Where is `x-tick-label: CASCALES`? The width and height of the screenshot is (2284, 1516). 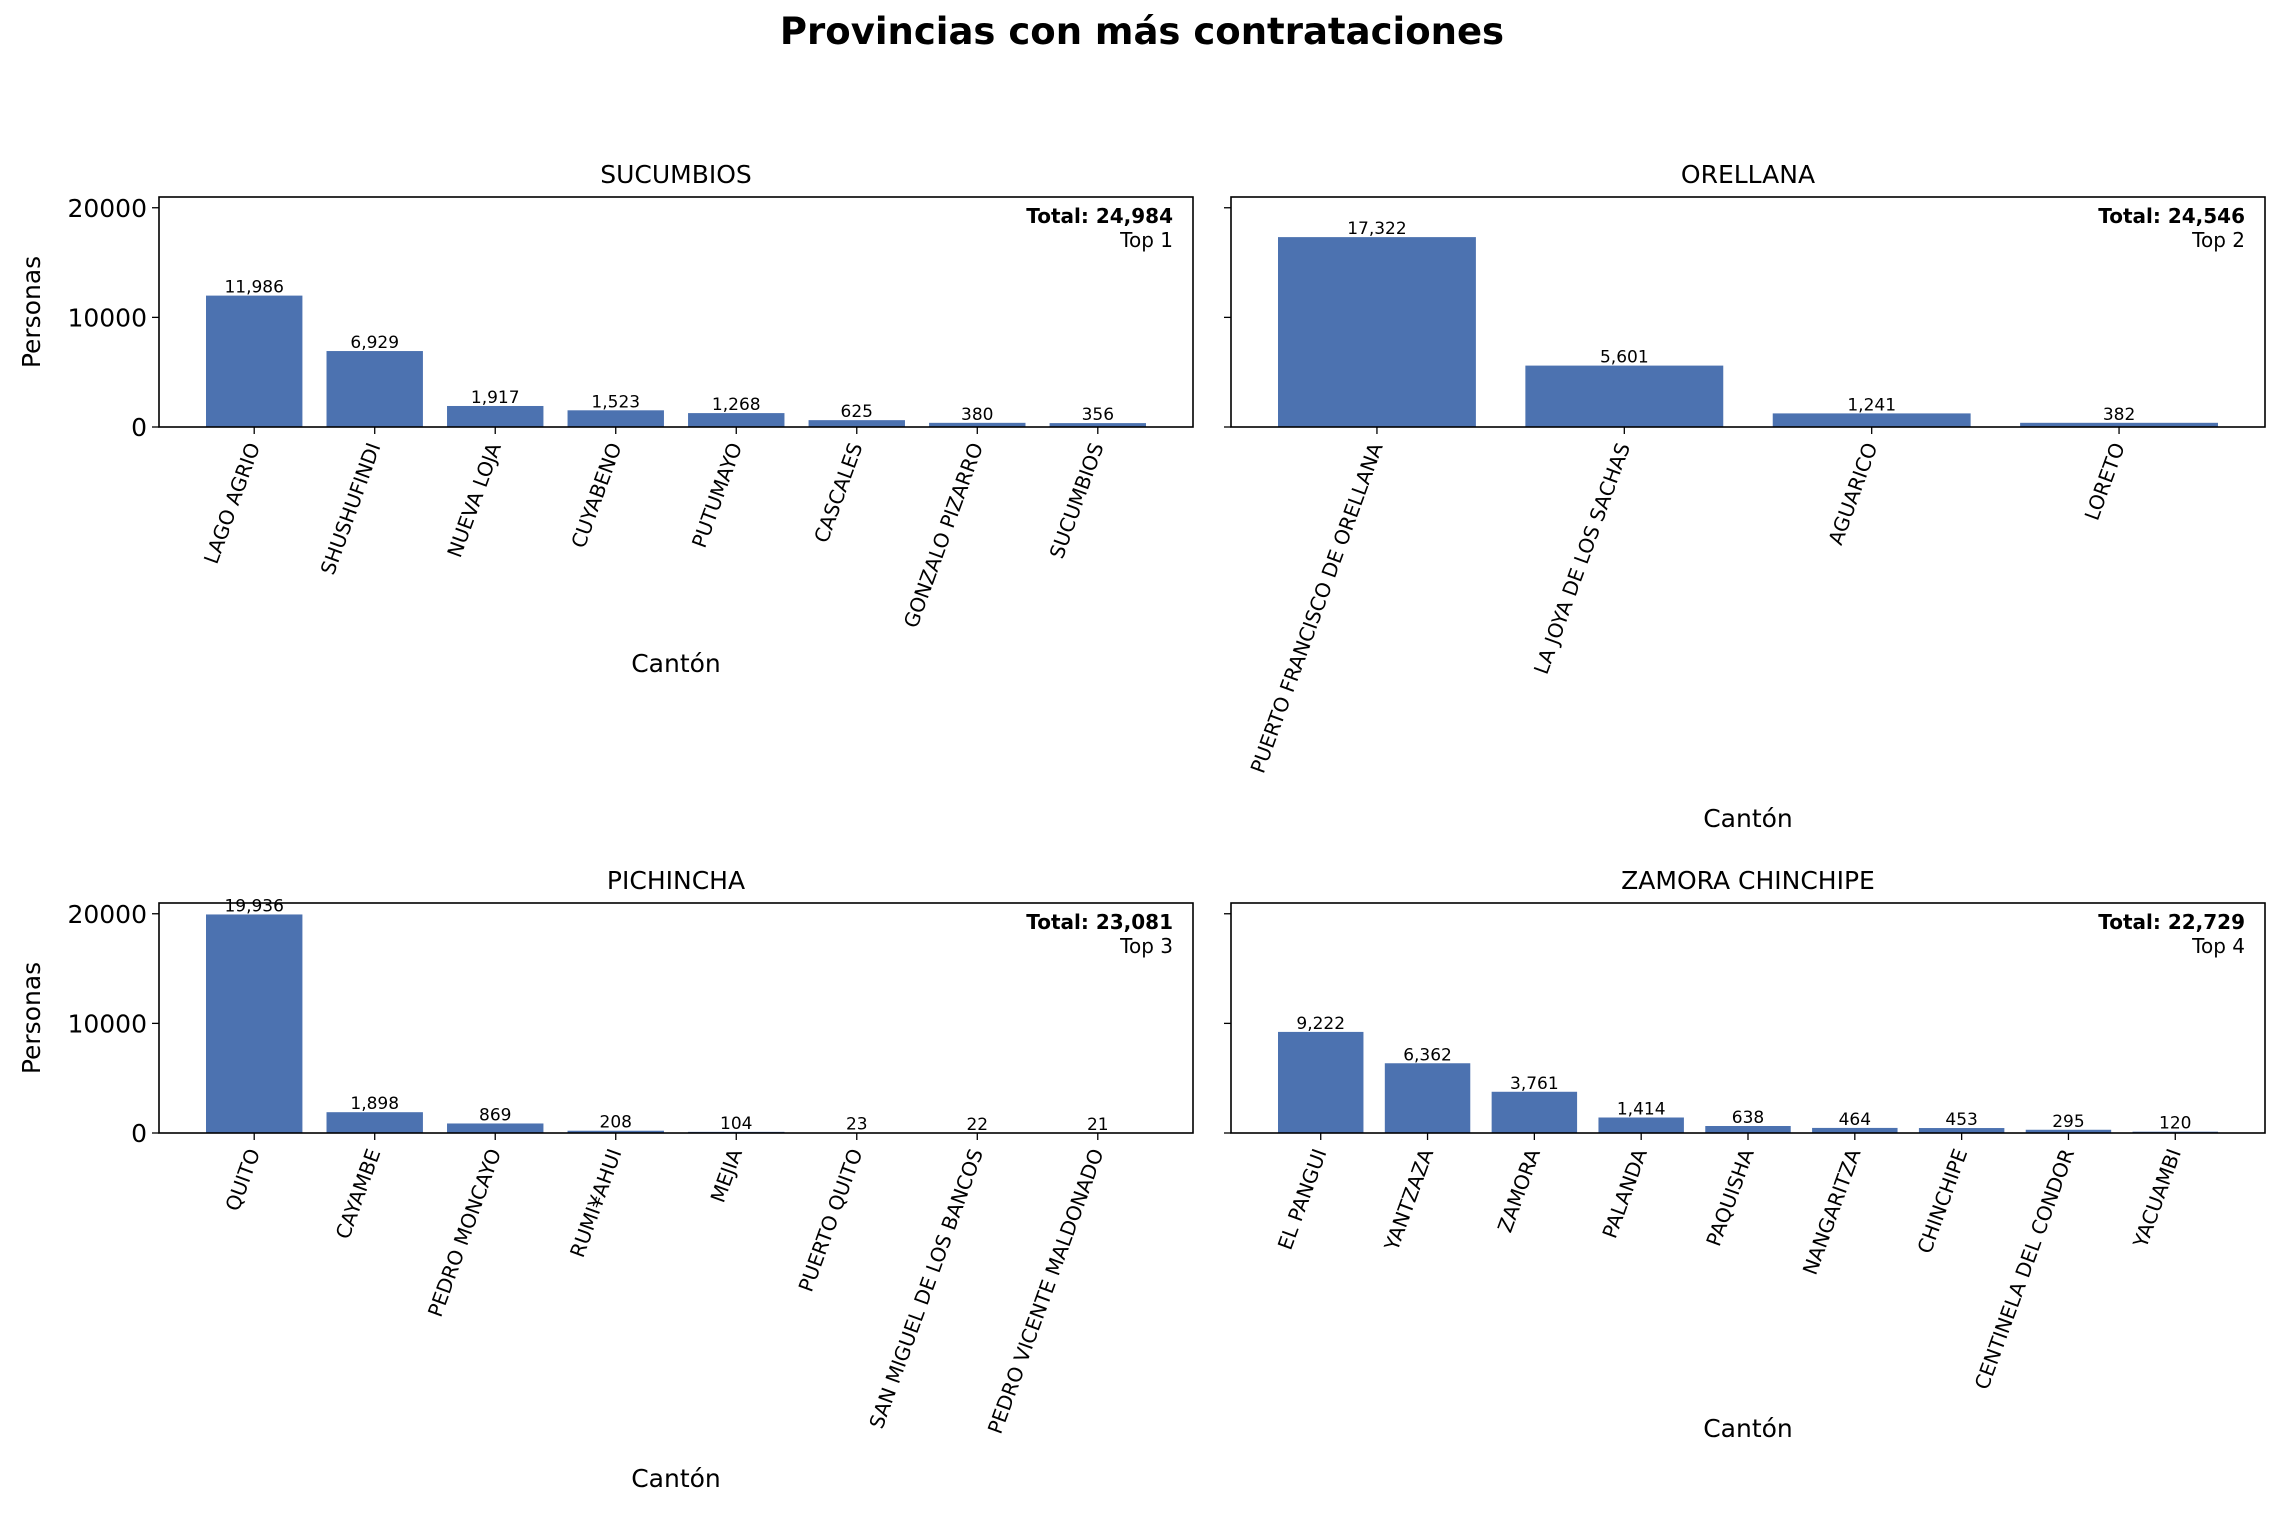 x-tick-label: CASCALES is located at coordinates (838, 493).